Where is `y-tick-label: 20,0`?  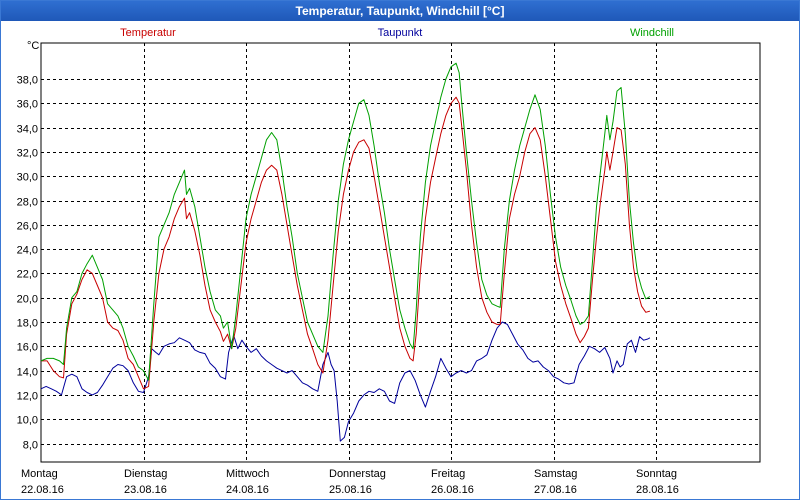
y-tick-label: 20,0 is located at coordinates (27, 300).